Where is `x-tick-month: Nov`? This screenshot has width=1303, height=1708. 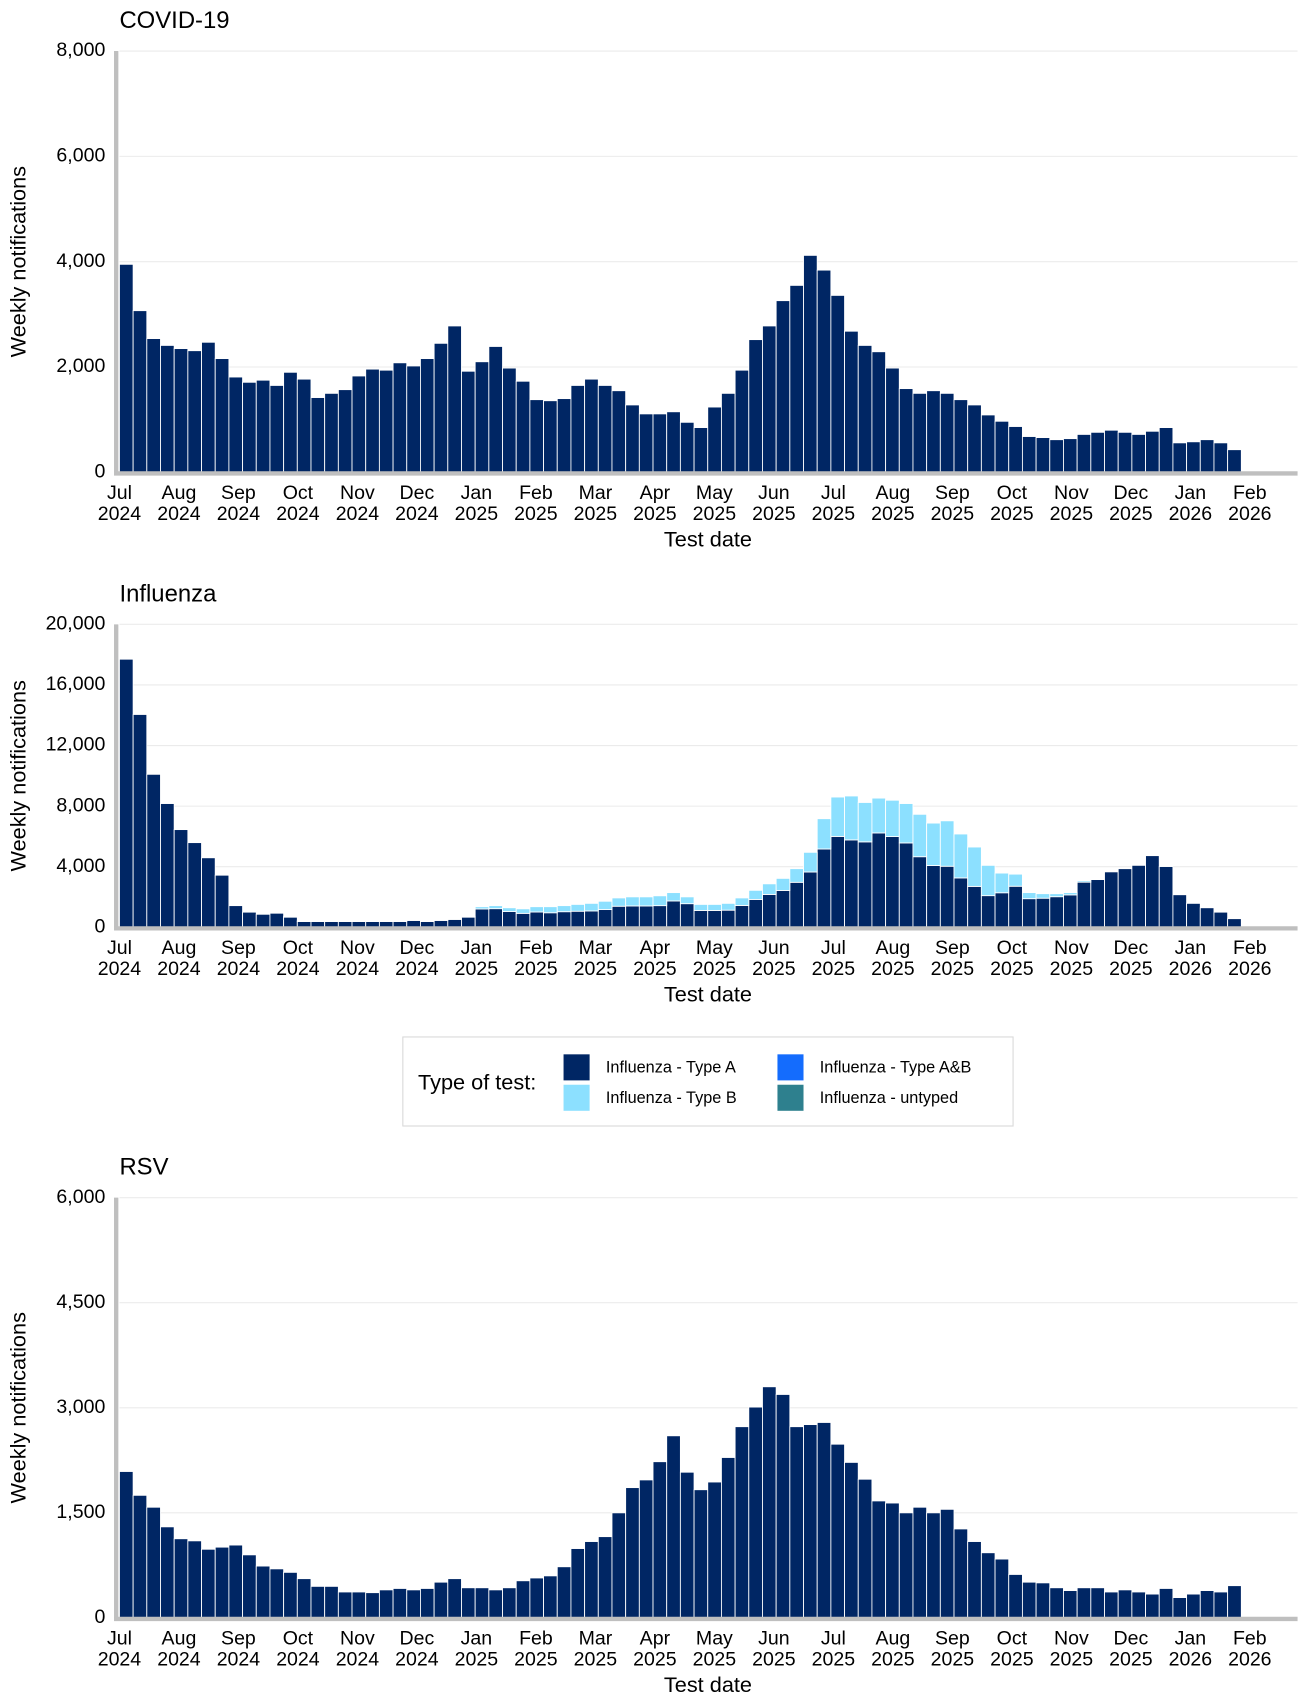 x-tick-month: Nov is located at coordinates (1071, 948).